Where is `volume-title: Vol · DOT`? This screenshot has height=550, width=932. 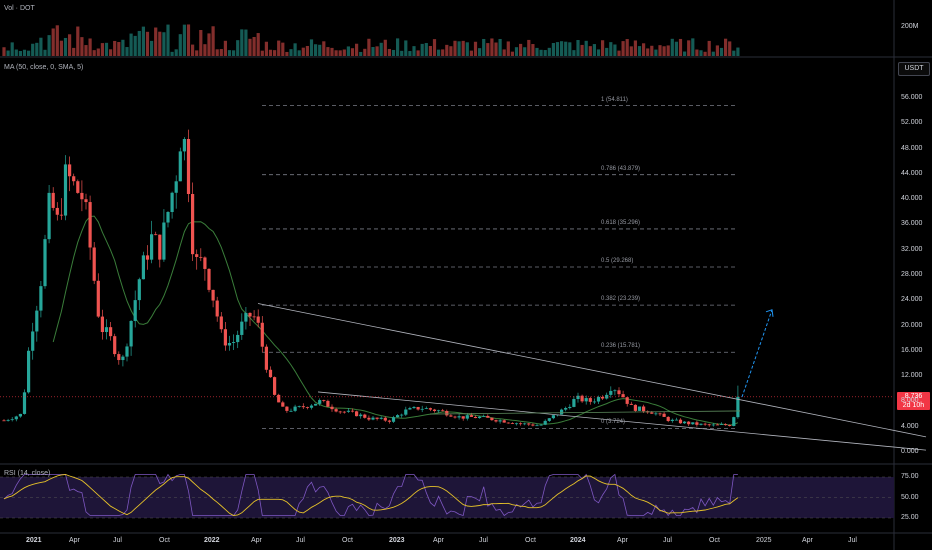
volume-title: Vol · DOT is located at coordinates (19, 8).